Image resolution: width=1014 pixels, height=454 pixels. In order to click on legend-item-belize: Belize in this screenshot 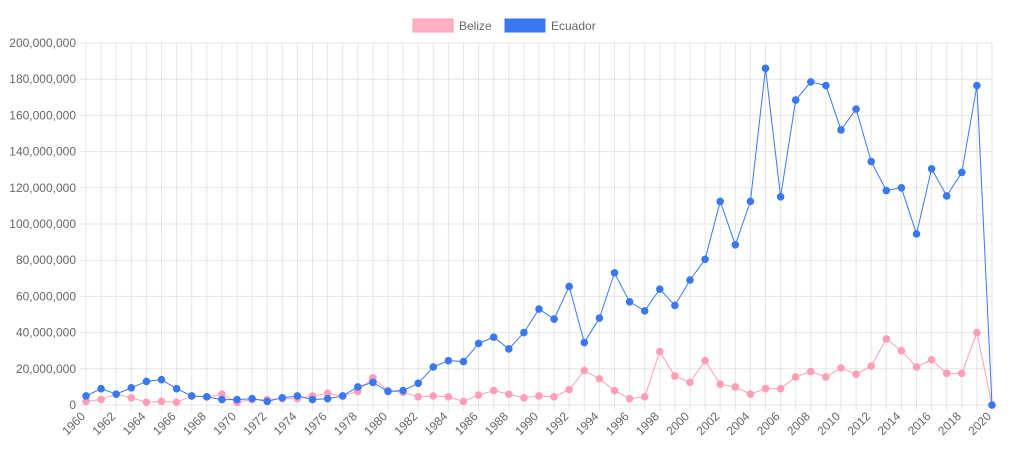, I will do `click(452, 25)`.